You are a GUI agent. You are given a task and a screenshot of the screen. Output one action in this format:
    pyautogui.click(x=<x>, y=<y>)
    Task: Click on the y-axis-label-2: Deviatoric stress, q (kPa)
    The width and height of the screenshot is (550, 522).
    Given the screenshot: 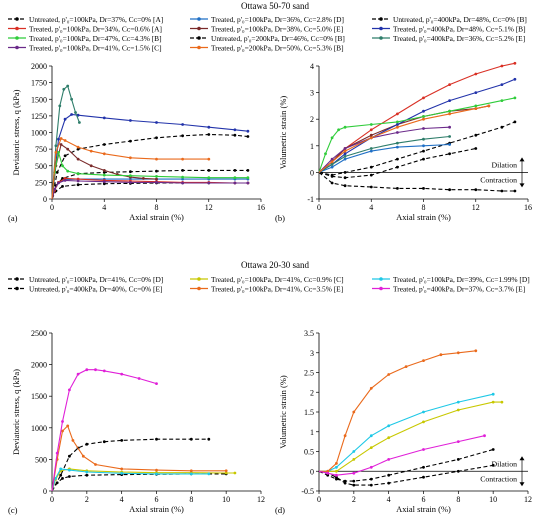 What is the action you would take?
    pyautogui.click(x=16, y=412)
    